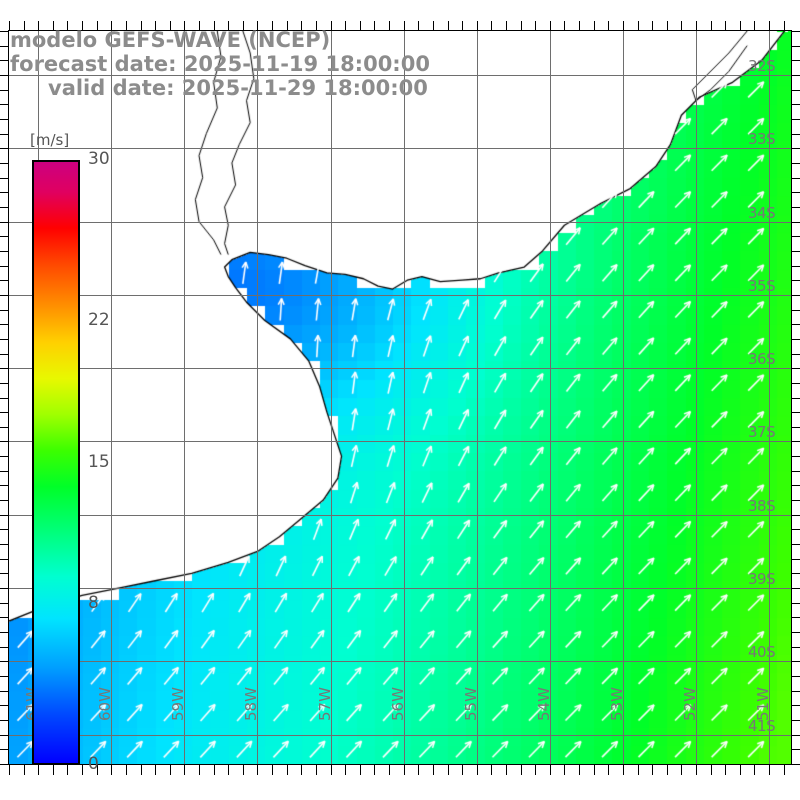 The width and height of the screenshot is (800, 800). I want to click on lon-label-51W: 51W, so click(763, 704).